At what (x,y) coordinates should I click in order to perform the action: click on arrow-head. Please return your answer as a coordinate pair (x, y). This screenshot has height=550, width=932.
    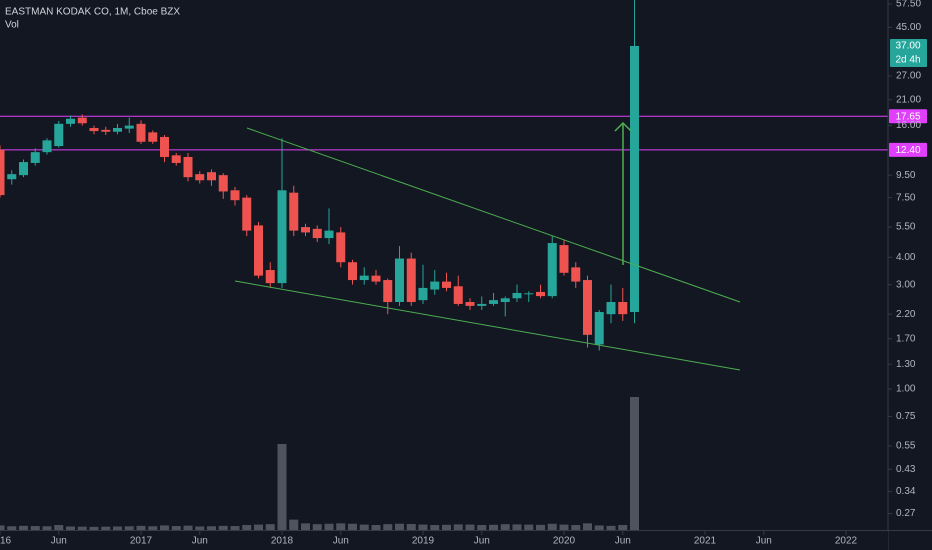
    Looking at the image, I should click on (623, 126).